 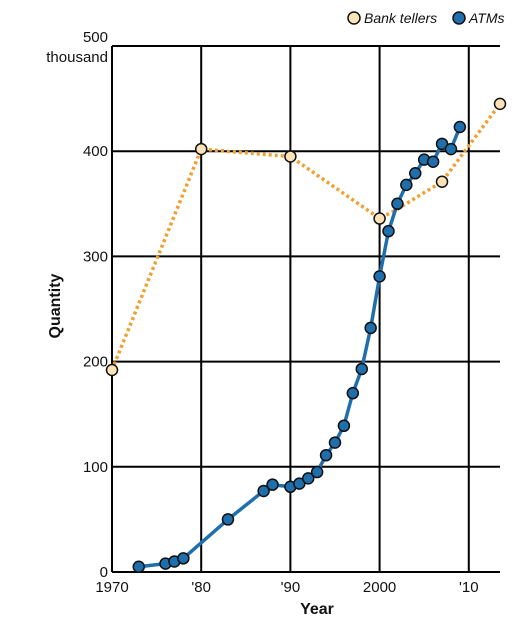 What do you see at coordinates (469, 587) in the screenshot?
I see `x-tick-label: '10` at bounding box center [469, 587].